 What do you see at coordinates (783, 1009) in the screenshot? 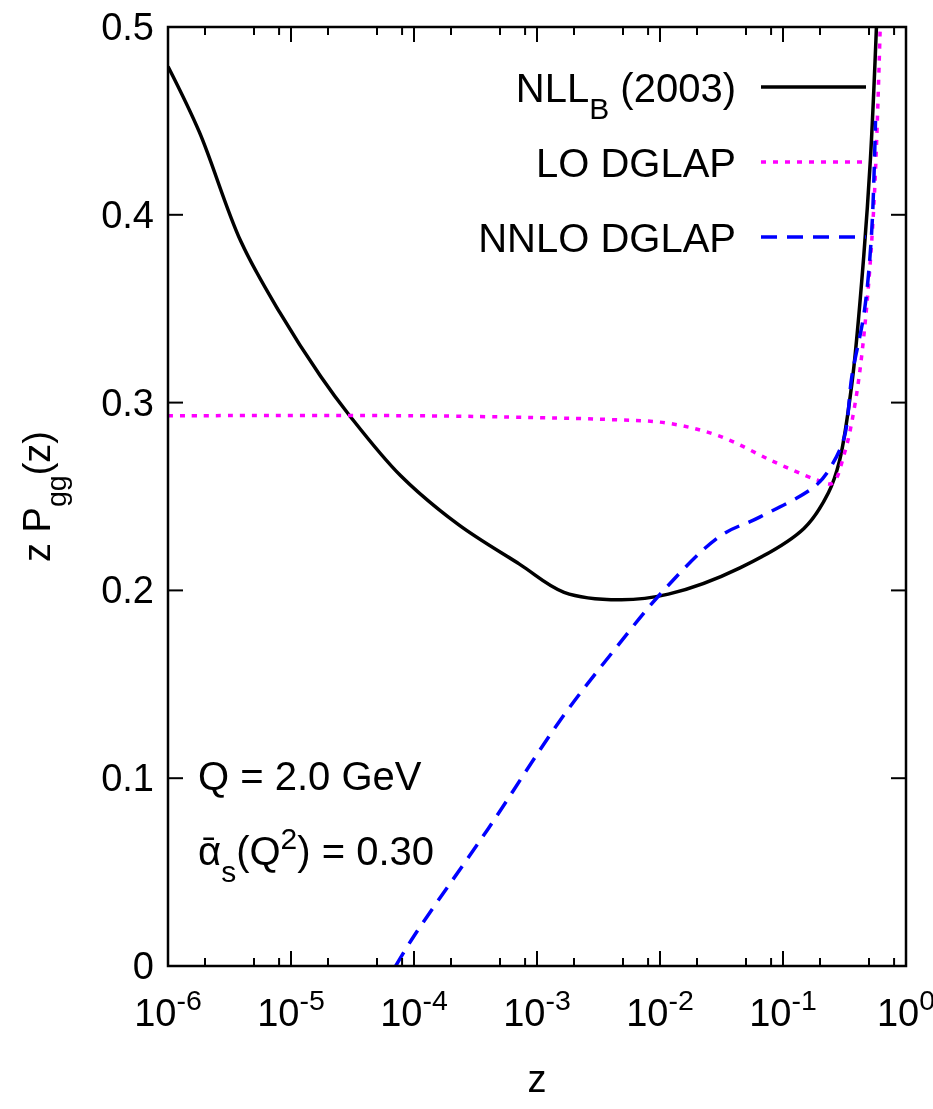
I see `x-tick-label: 10$^{-1}$` at bounding box center [783, 1009].